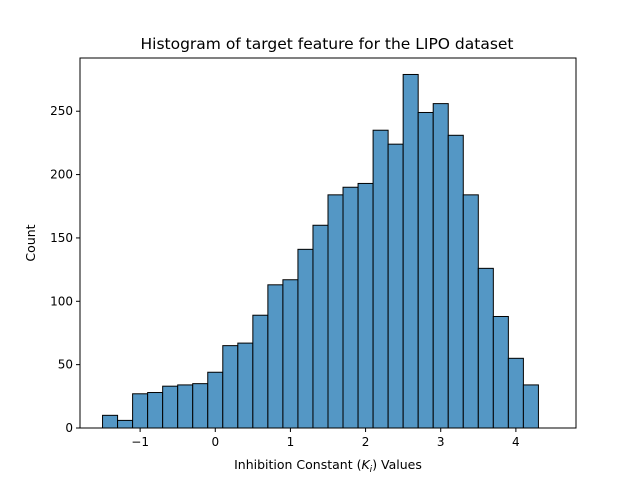  Describe the element at coordinates (61, 111) in the screenshot. I see `y-tick-label: 250` at that location.